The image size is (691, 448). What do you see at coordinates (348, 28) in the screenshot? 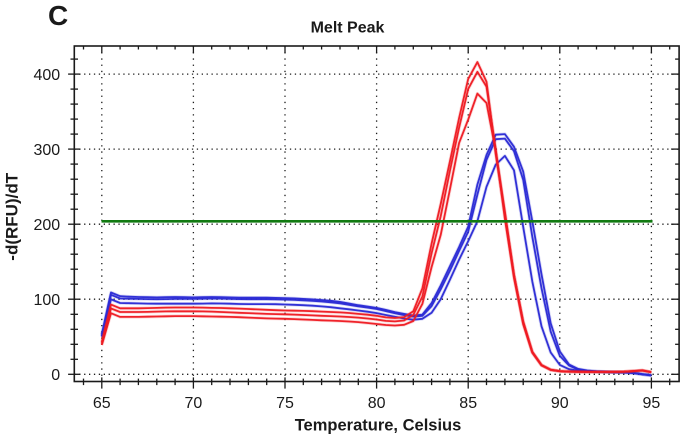
I see `svg-text: Melt Peak` at bounding box center [348, 28].